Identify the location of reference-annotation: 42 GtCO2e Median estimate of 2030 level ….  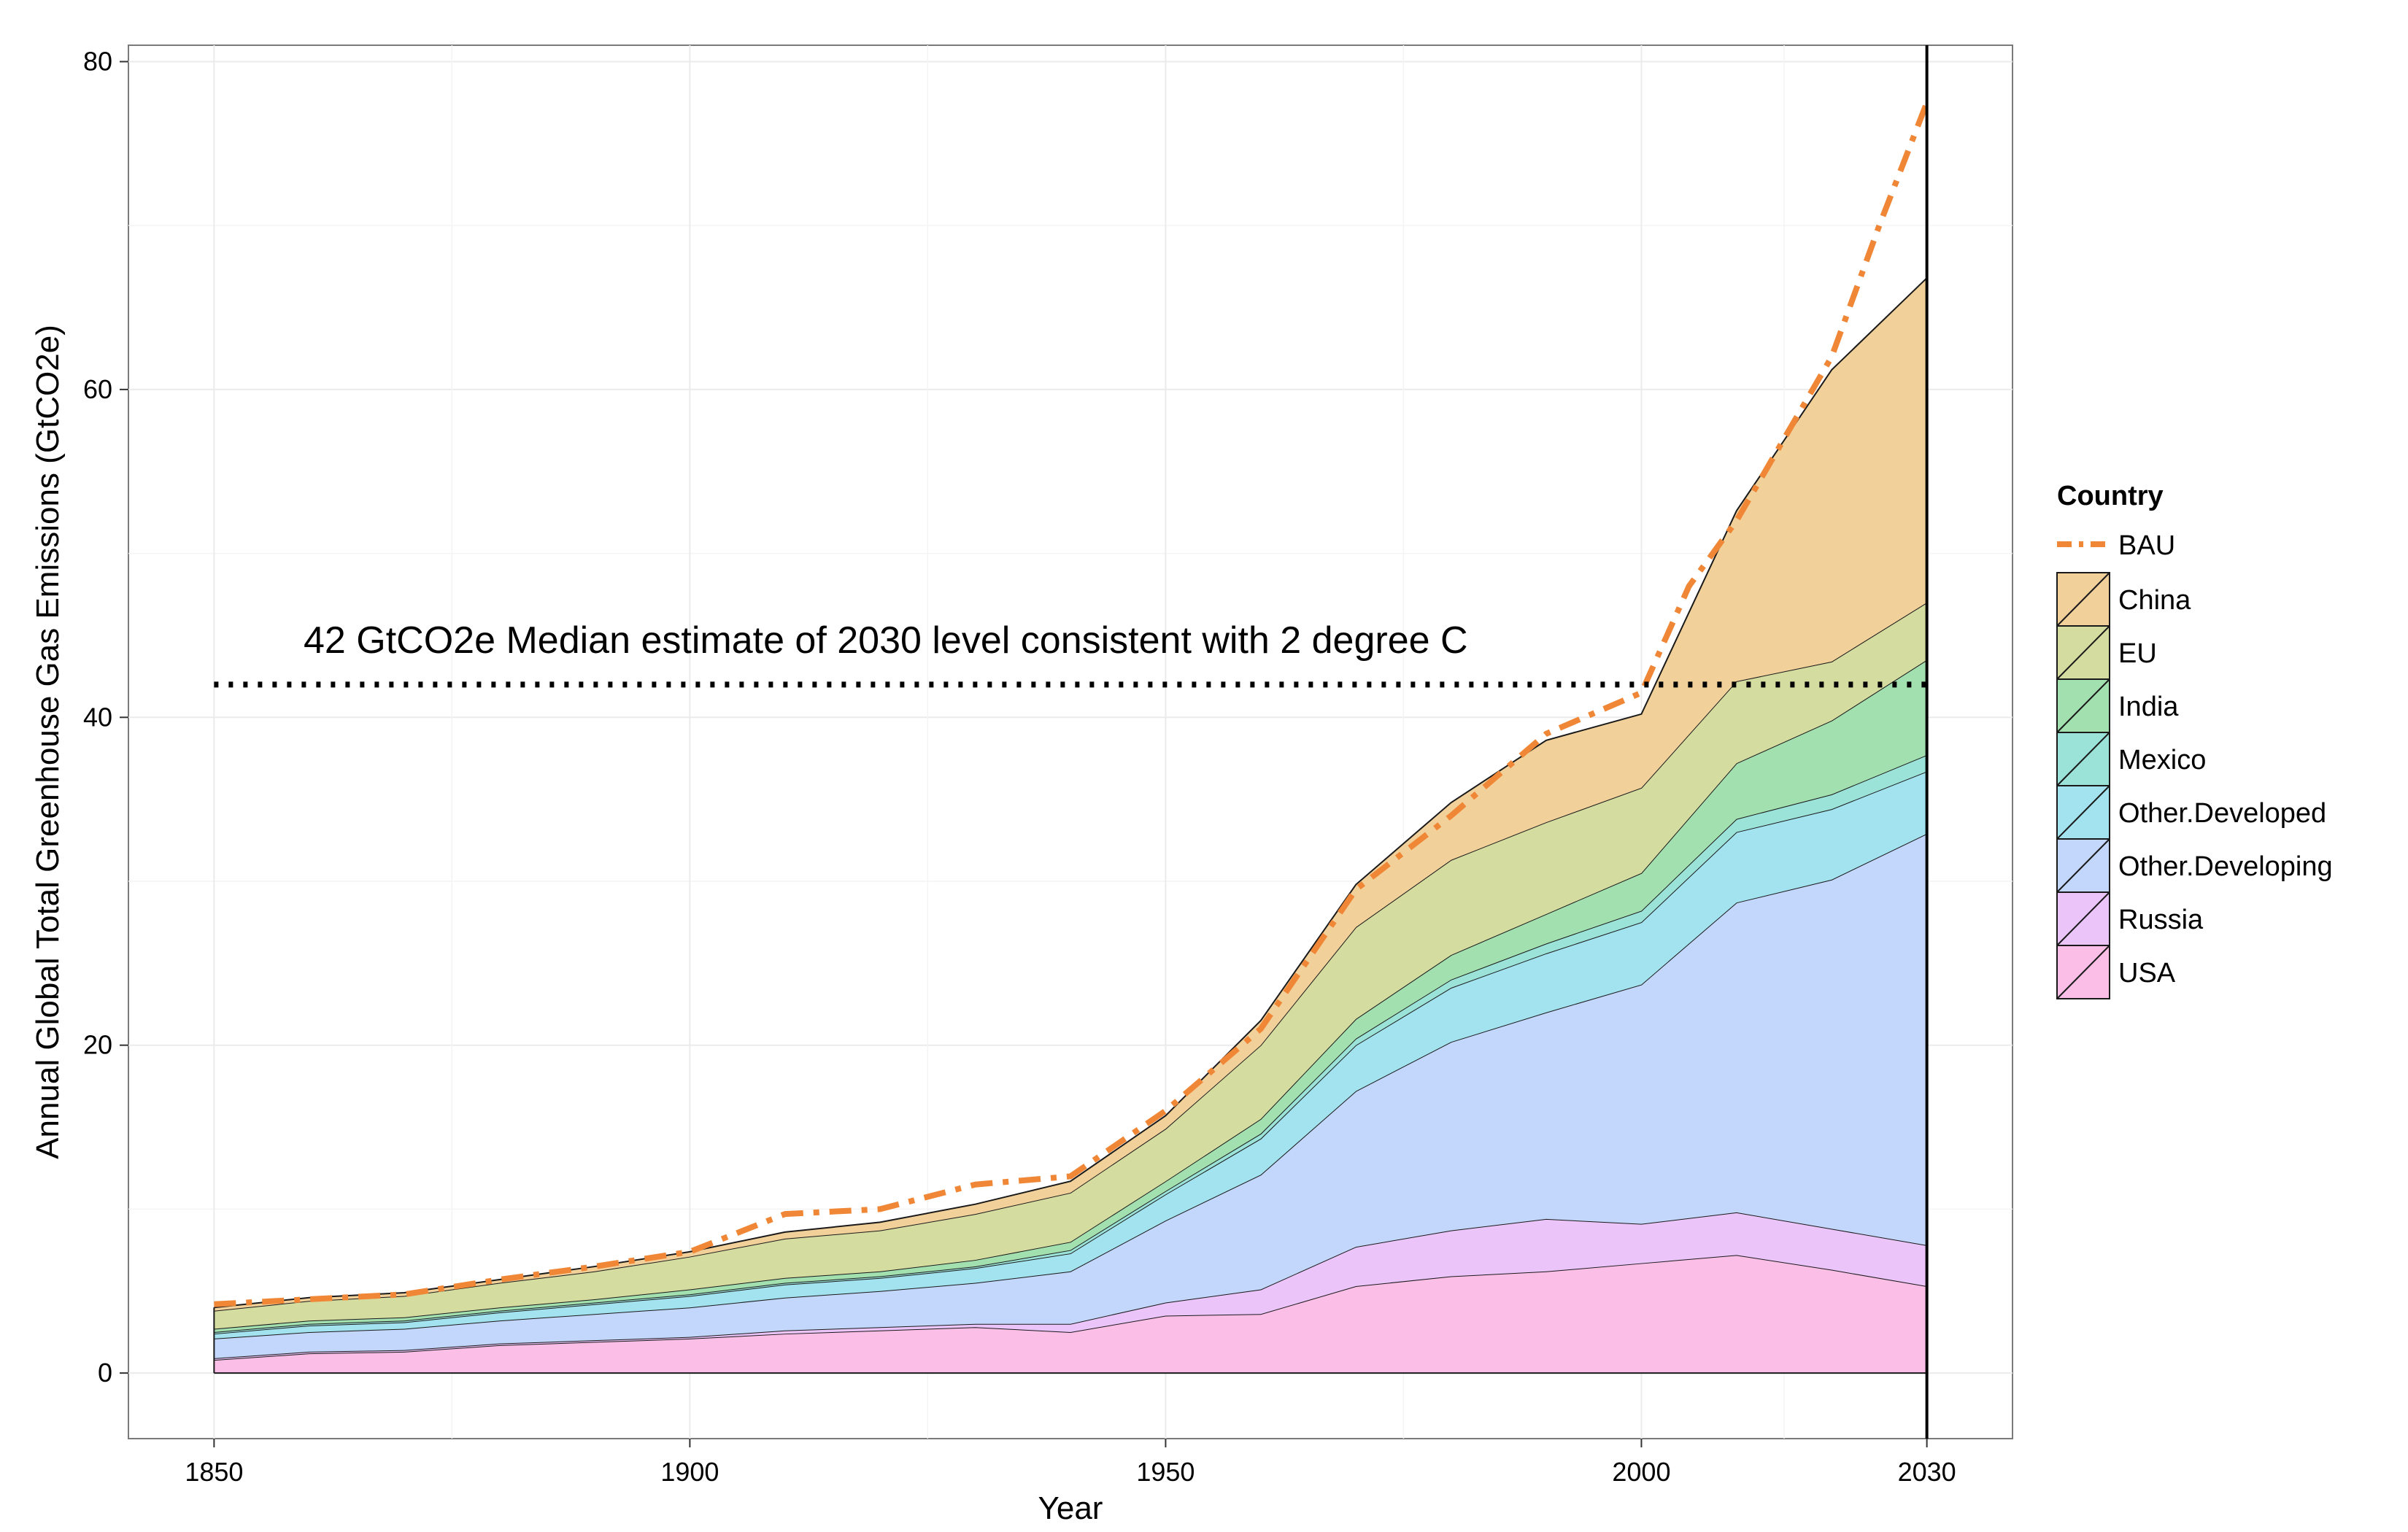
(886, 641).